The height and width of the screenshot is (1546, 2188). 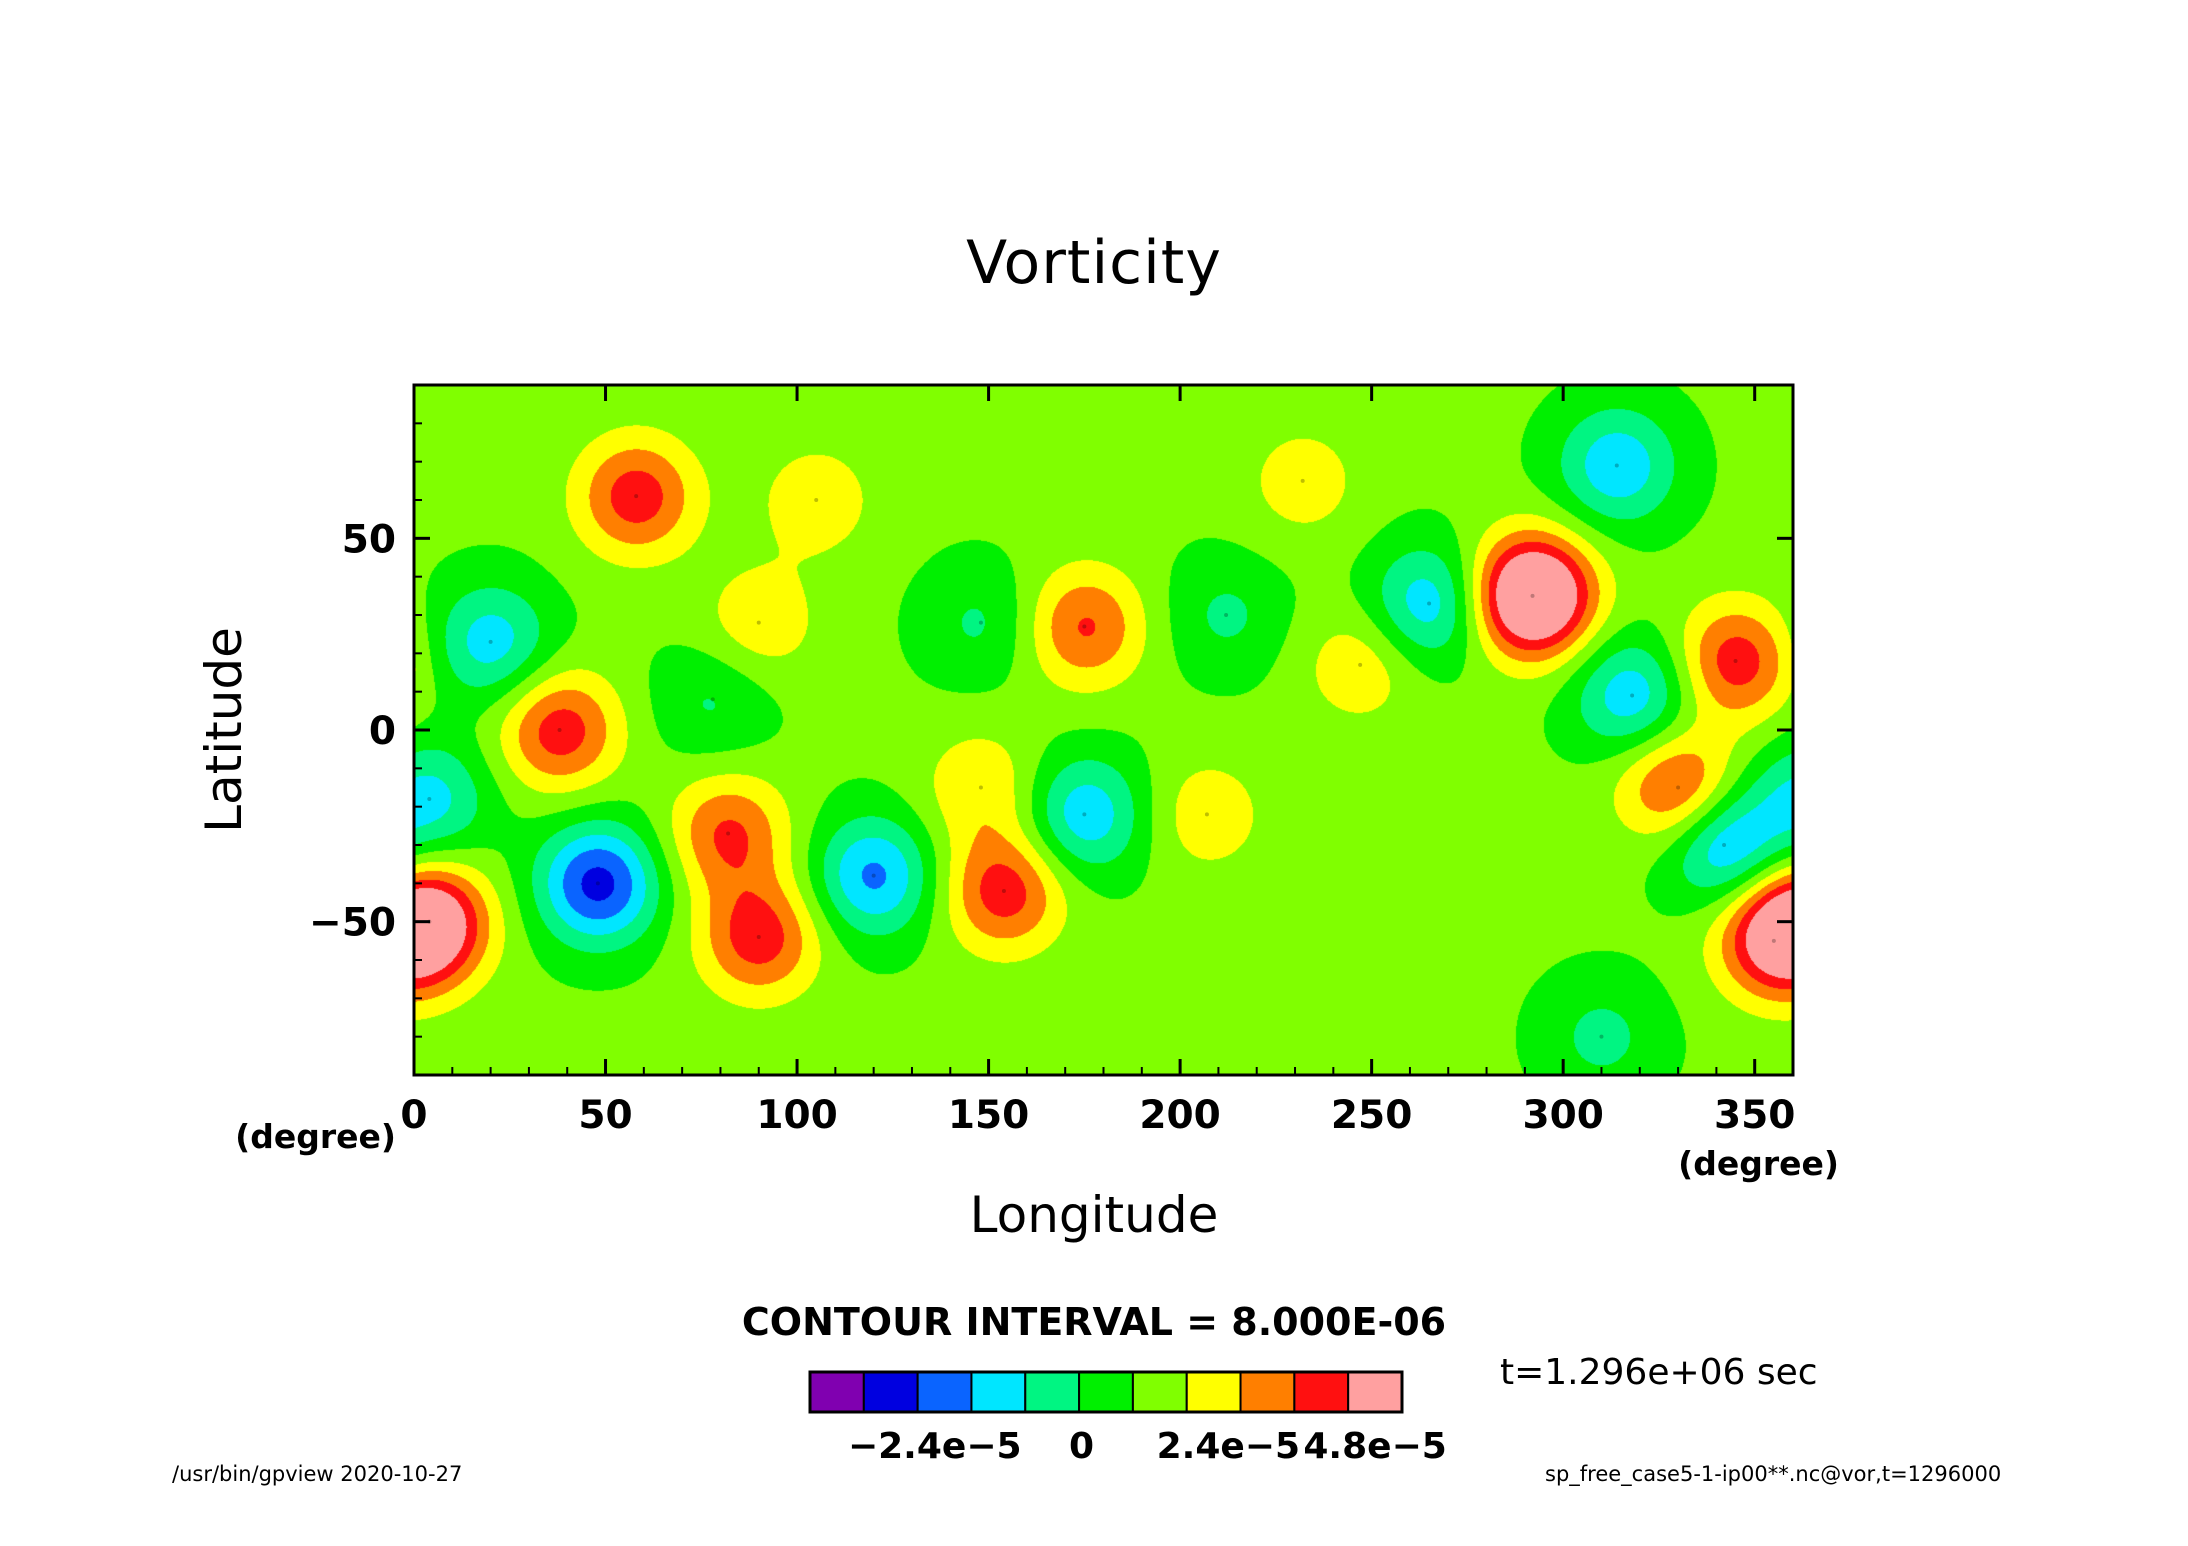 What do you see at coordinates (1094, 263) in the screenshot?
I see `chart-title: Vorticity` at bounding box center [1094, 263].